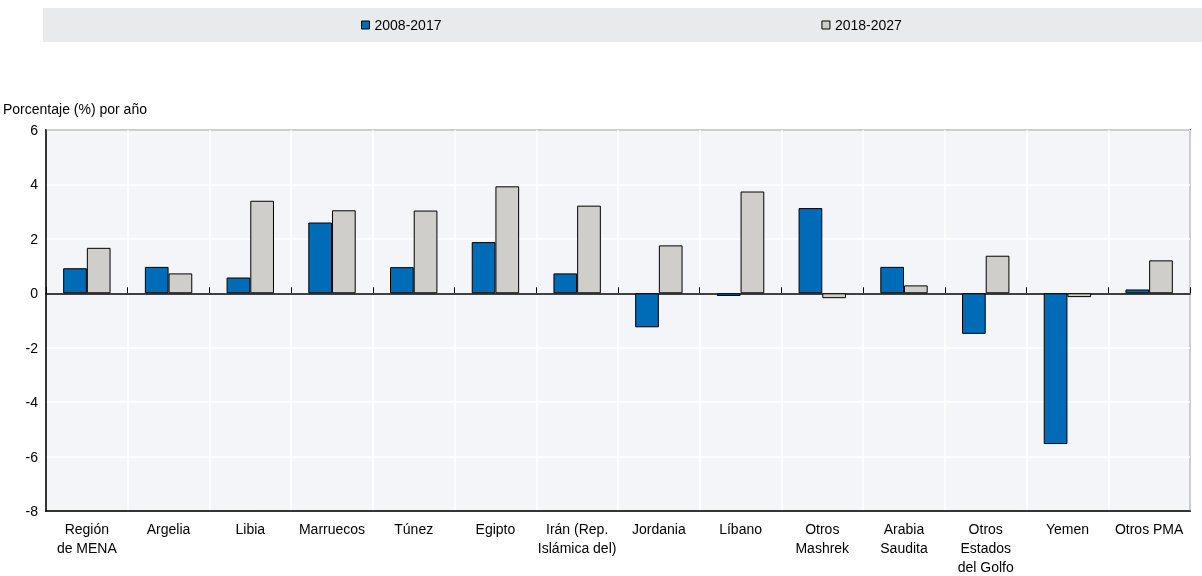 The image size is (1202, 576). What do you see at coordinates (32, 456) in the screenshot?
I see `y-tick-label: -6` at bounding box center [32, 456].